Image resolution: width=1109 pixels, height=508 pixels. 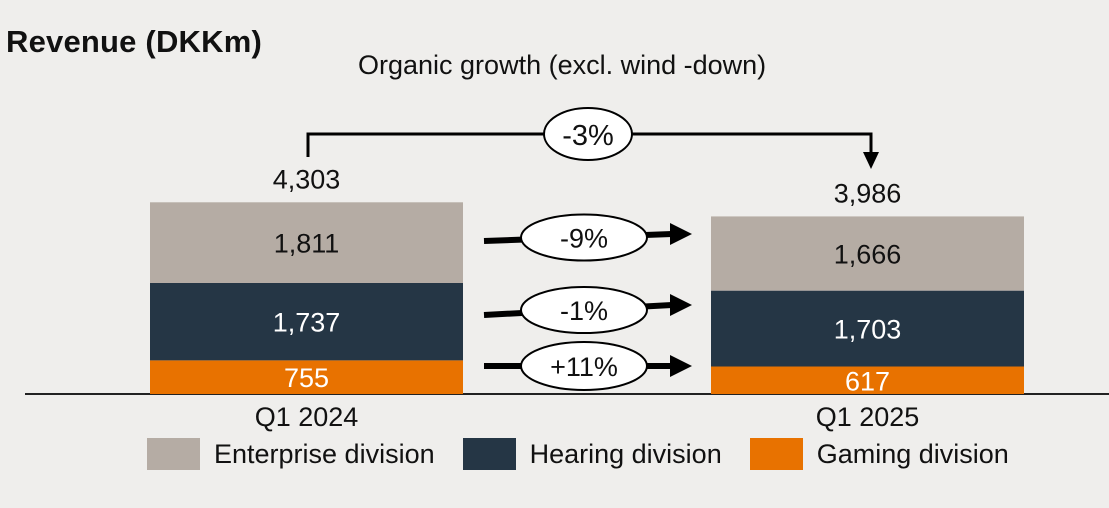 I want to click on data-label-2-1: 617, so click(x=867, y=381).